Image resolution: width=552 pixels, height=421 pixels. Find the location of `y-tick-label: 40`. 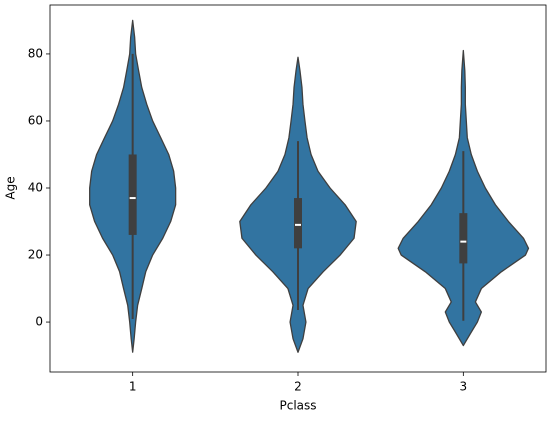

y-tick-label: 40 is located at coordinates (35, 187).